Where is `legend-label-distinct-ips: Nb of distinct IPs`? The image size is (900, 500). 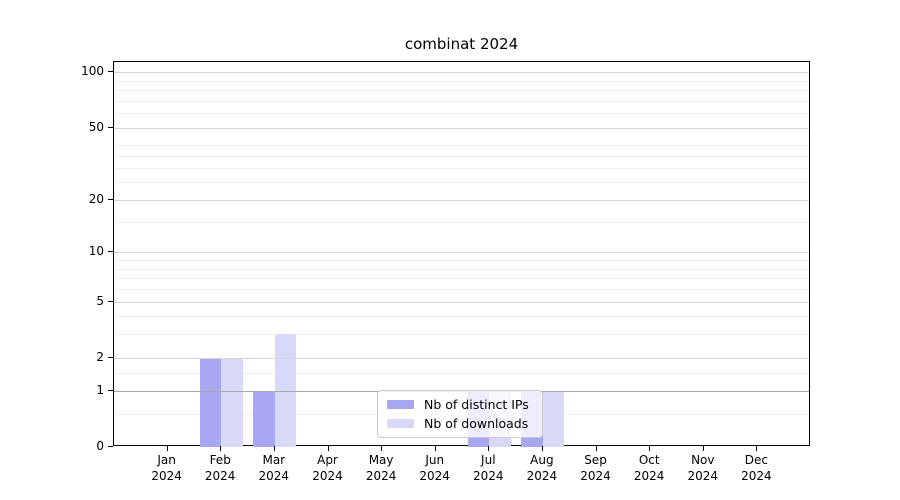 legend-label-distinct-ips: Nb of distinct IPs is located at coordinates (476, 404).